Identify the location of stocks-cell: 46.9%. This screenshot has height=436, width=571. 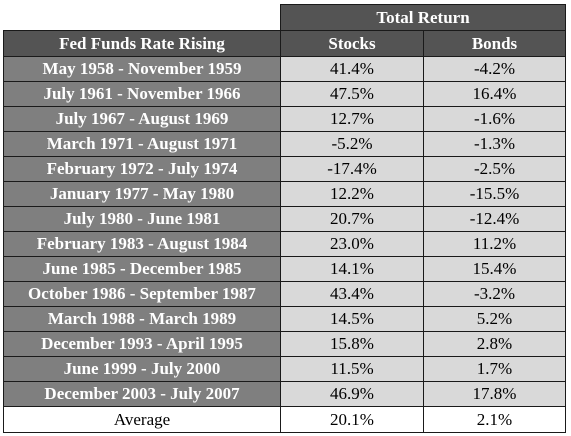
(352, 394).